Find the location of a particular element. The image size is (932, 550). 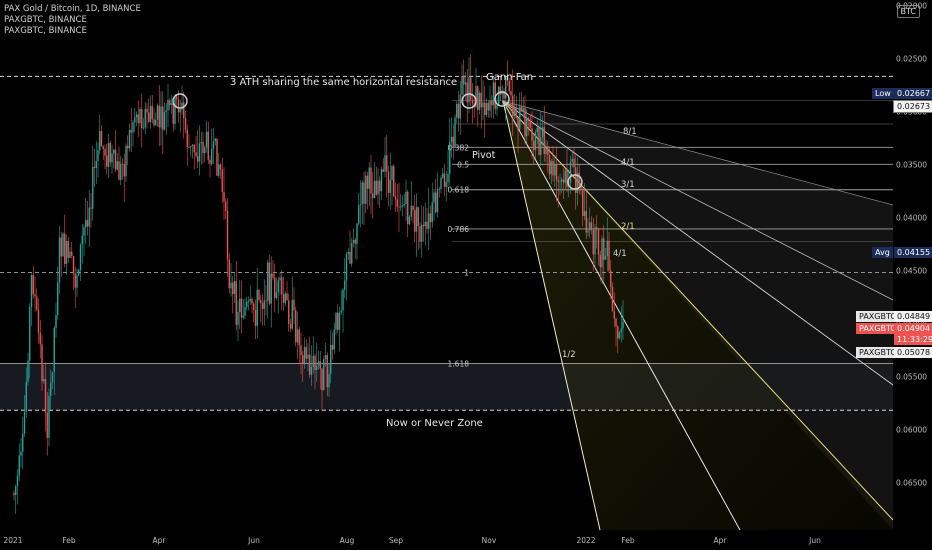

symbol-title: PAX Gold / Bitcoin, 1D, BINANCE is located at coordinates (72, 9).